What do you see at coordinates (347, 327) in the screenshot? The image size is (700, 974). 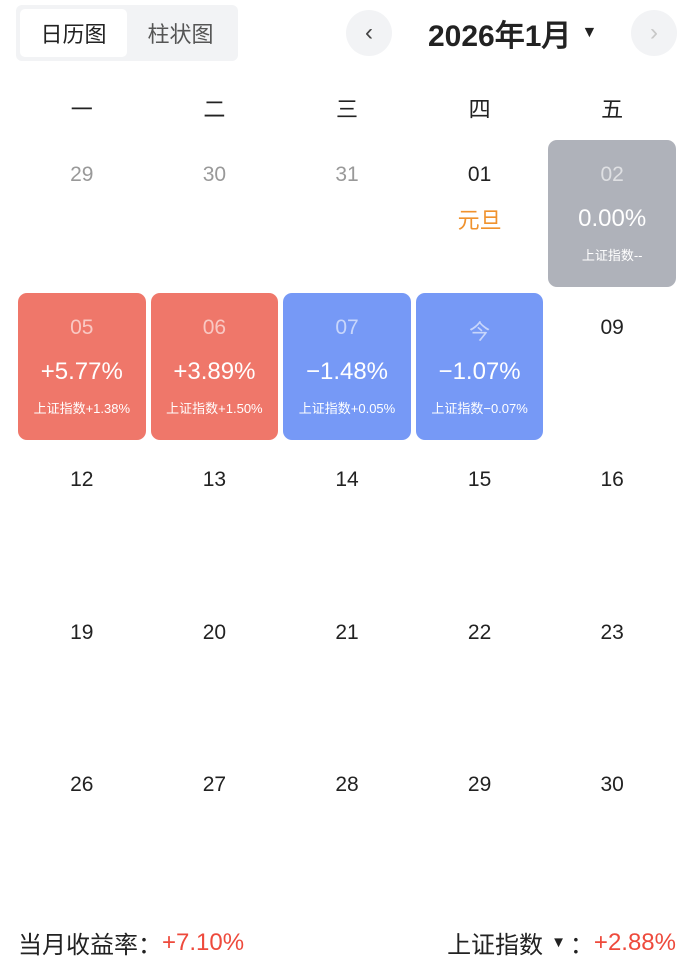 I see `day-number: 07` at bounding box center [347, 327].